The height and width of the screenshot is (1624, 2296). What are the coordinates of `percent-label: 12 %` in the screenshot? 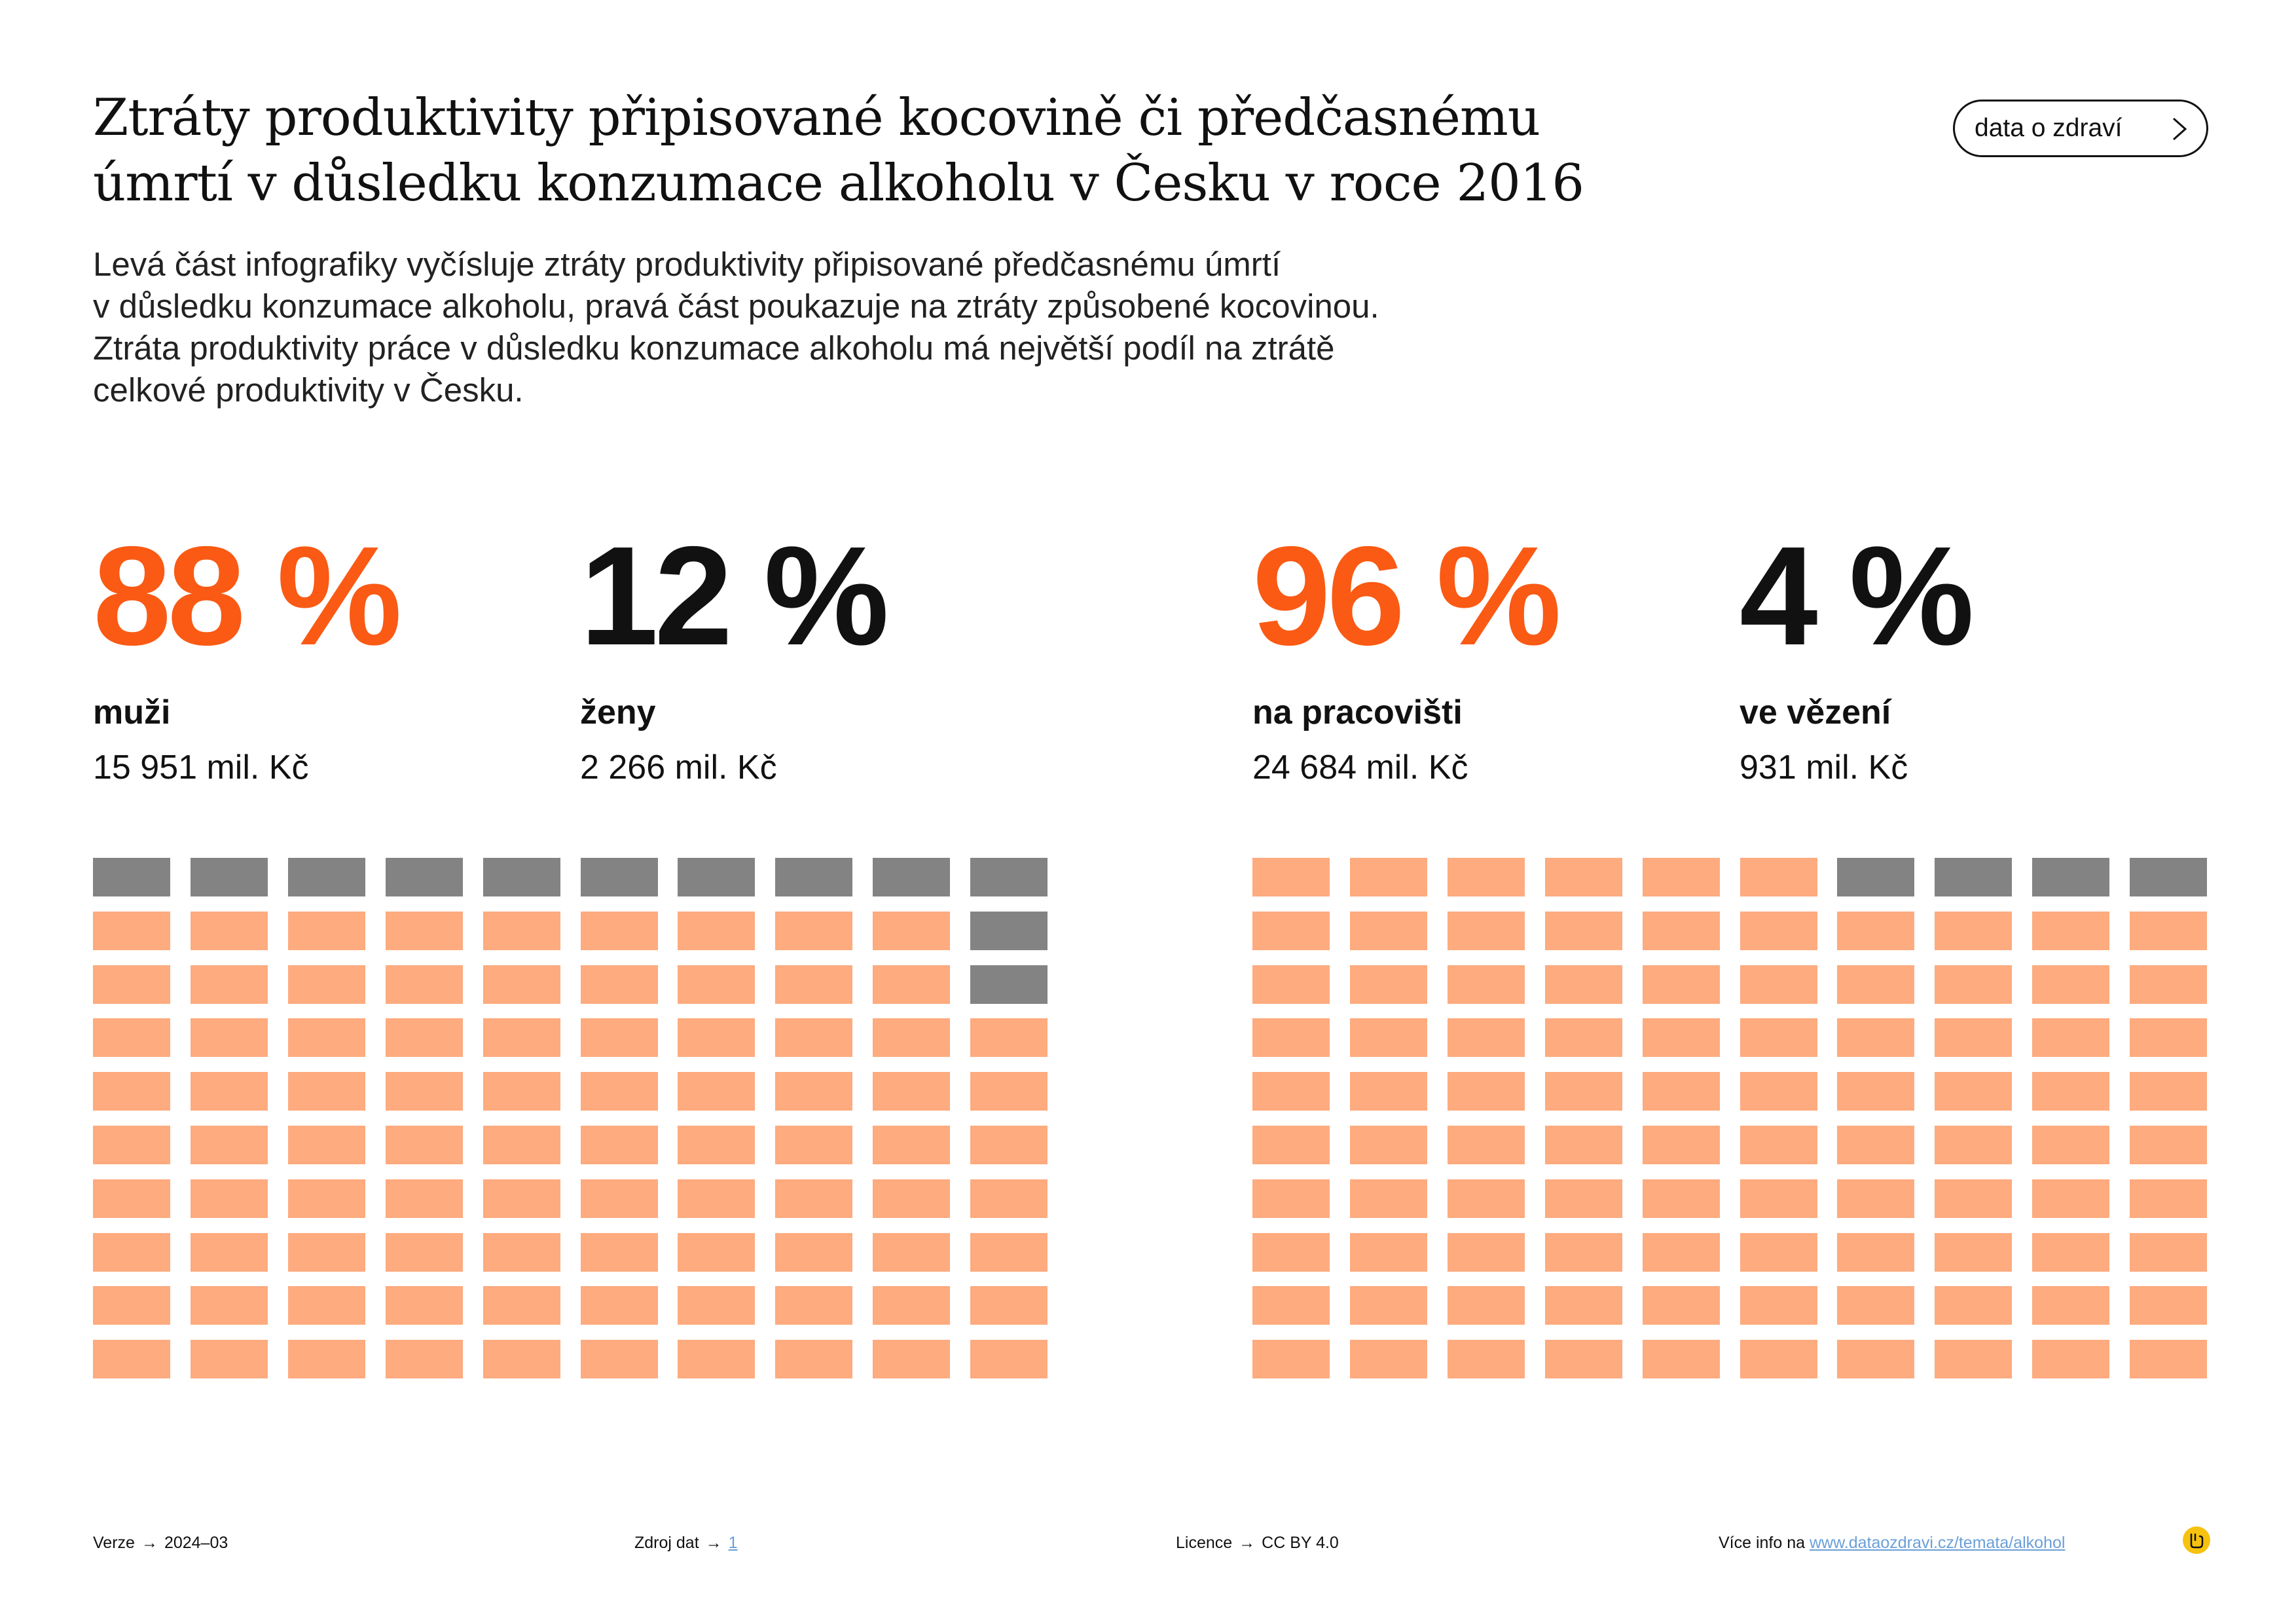 It's located at (734, 595).